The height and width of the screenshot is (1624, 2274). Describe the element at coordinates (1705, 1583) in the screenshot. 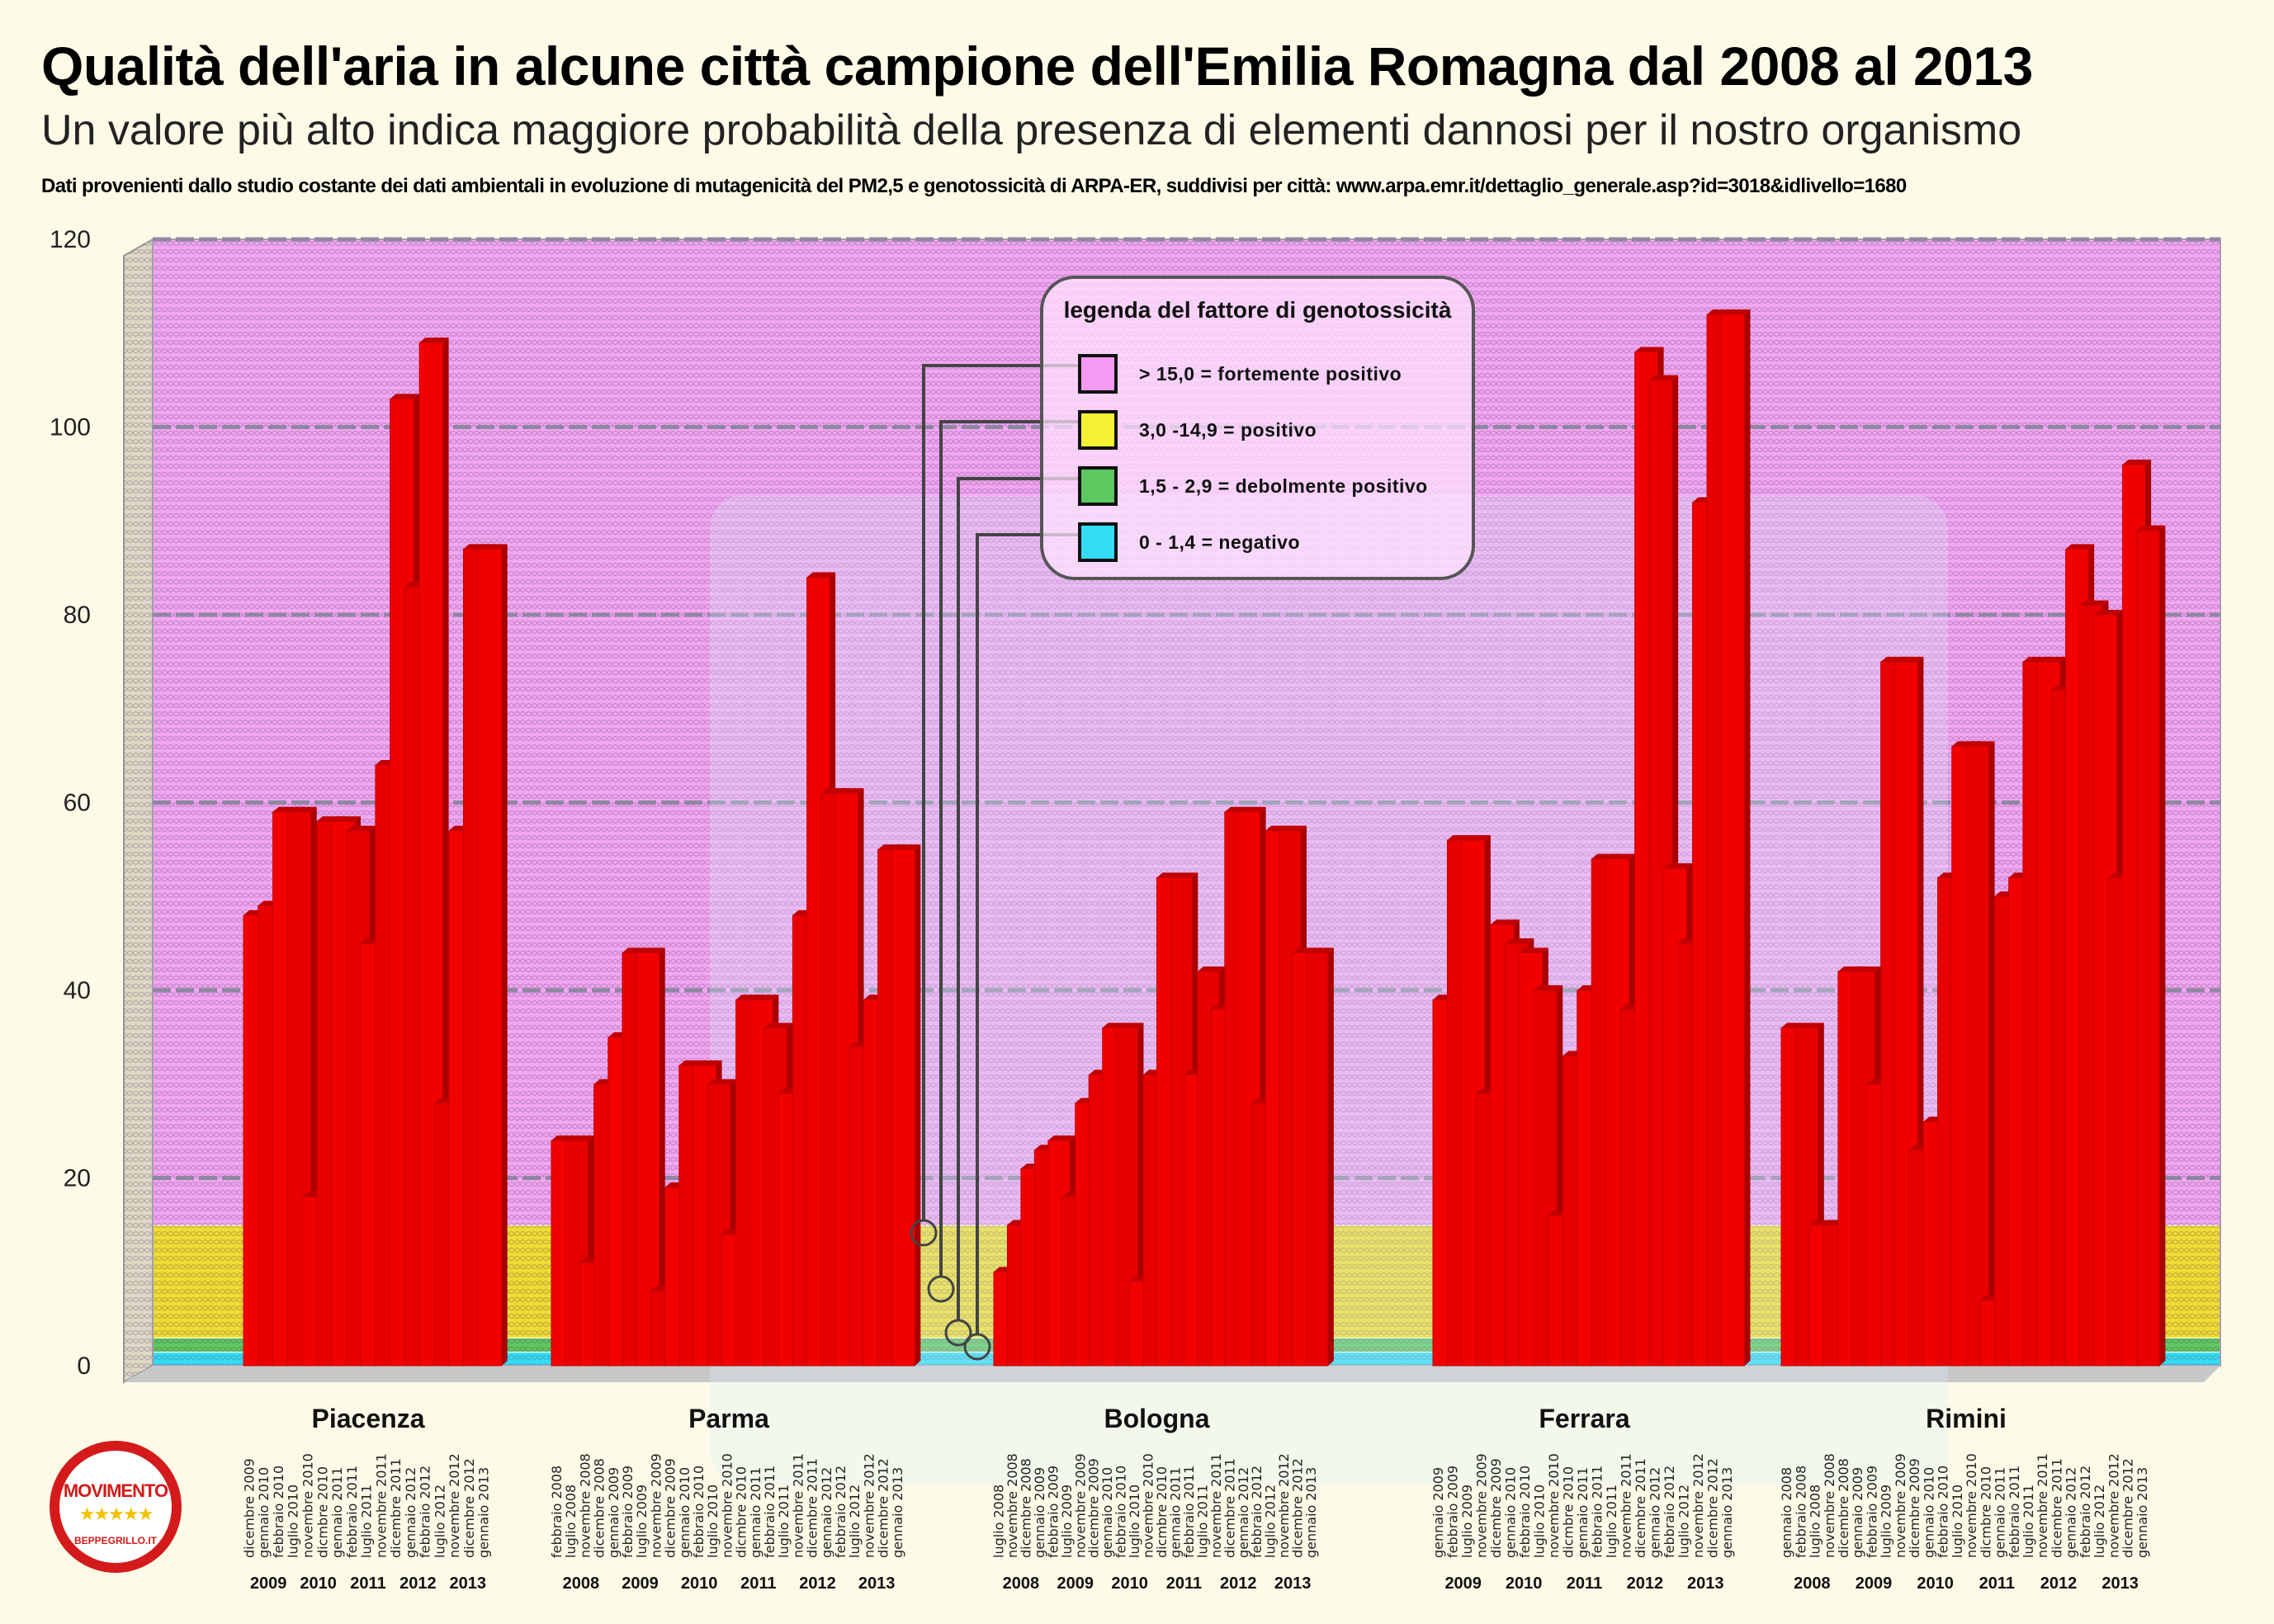

I see `year-label: 2013` at that location.